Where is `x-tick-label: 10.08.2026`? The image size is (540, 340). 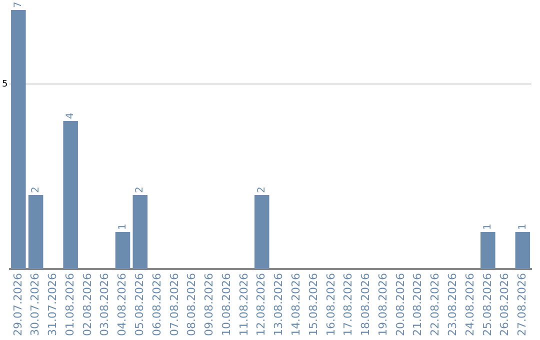 x-tick-label: 10.08.2026 is located at coordinates (226, 304).